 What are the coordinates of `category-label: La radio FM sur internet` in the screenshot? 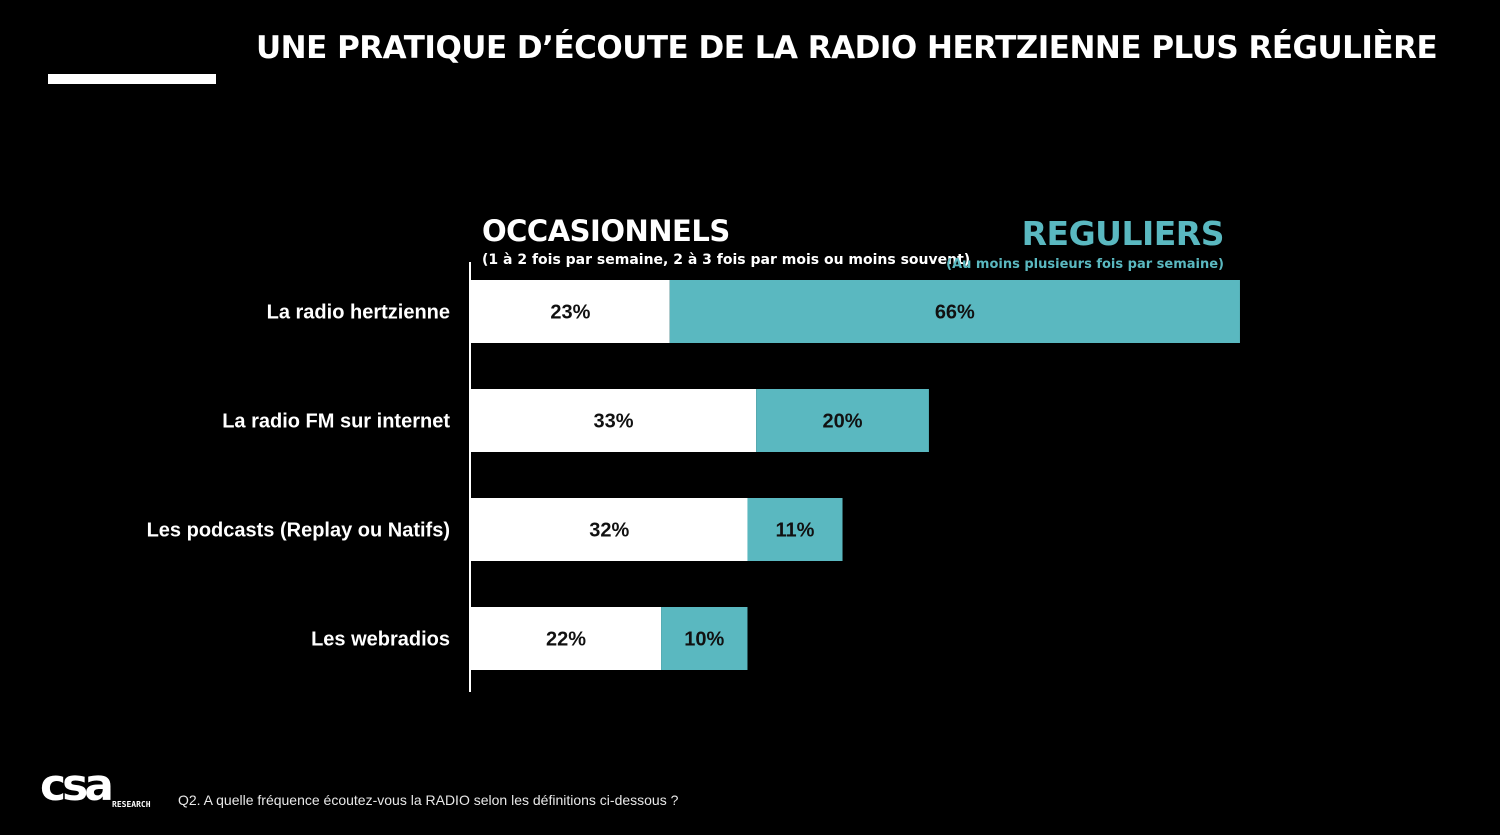 It's located at (336, 422).